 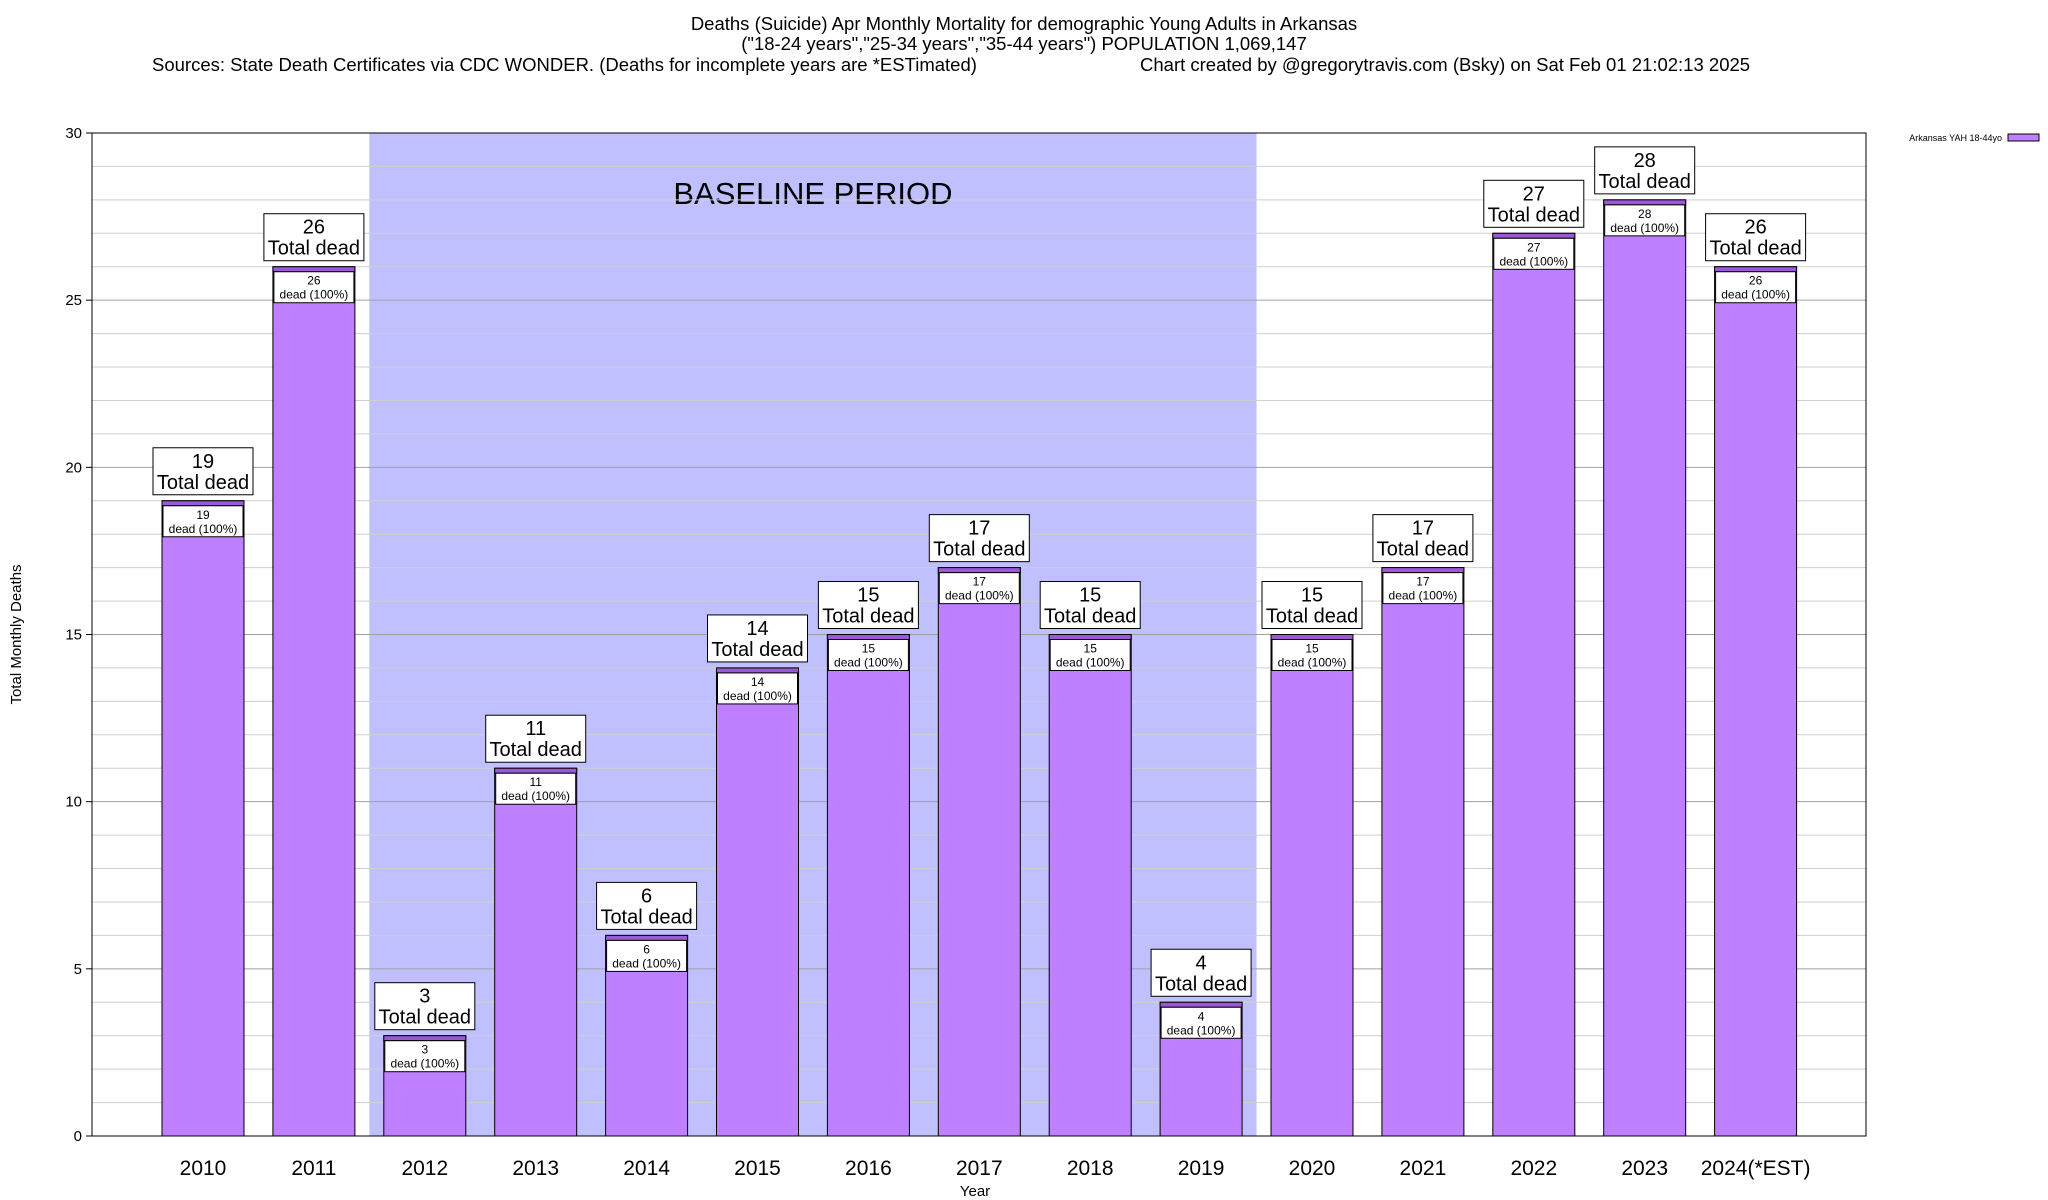 What do you see at coordinates (535, 1168) in the screenshot?
I see `x-tick-label: 2013` at bounding box center [535, 1168].